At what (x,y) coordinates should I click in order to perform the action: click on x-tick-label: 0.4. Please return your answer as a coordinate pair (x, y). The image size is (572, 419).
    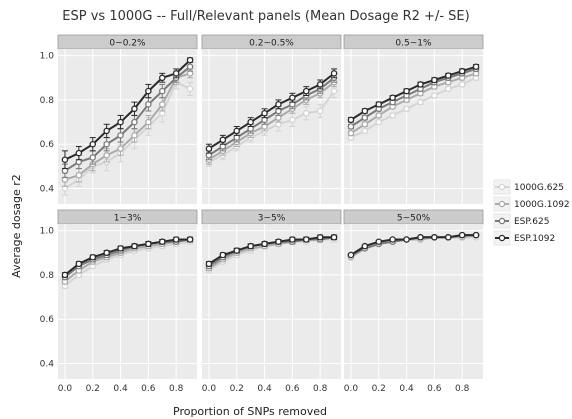
    Looking at the image, I should click on (264, 389).